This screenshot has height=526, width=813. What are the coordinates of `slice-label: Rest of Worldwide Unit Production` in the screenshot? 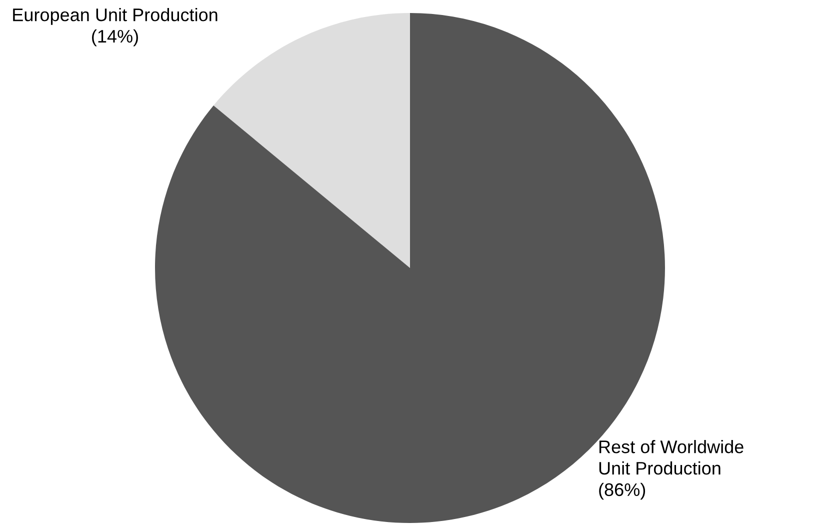 It's located at (671, 457).